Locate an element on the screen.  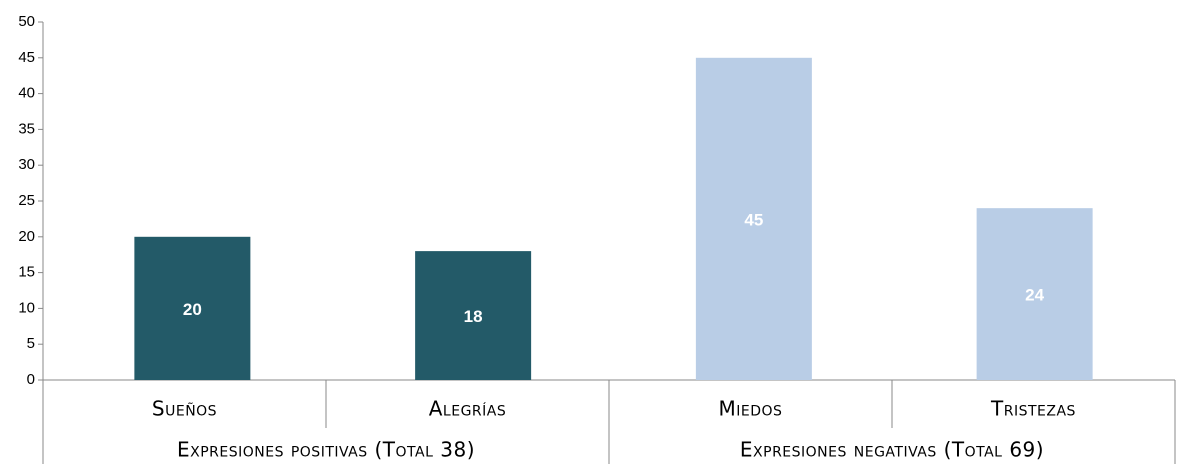
y-tick-label: 45 is located at coordinates (26, 57).